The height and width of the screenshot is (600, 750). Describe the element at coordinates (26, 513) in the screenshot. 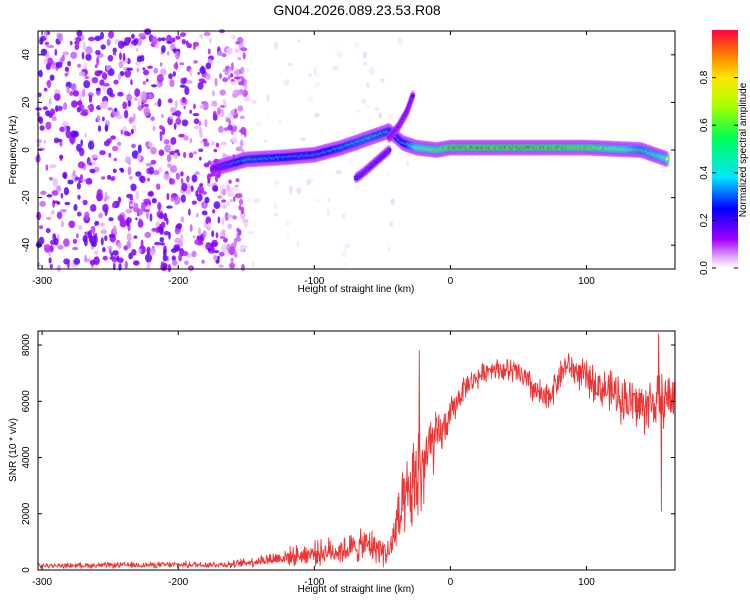

I see `snr-y-tick-label: 2000` at that location.